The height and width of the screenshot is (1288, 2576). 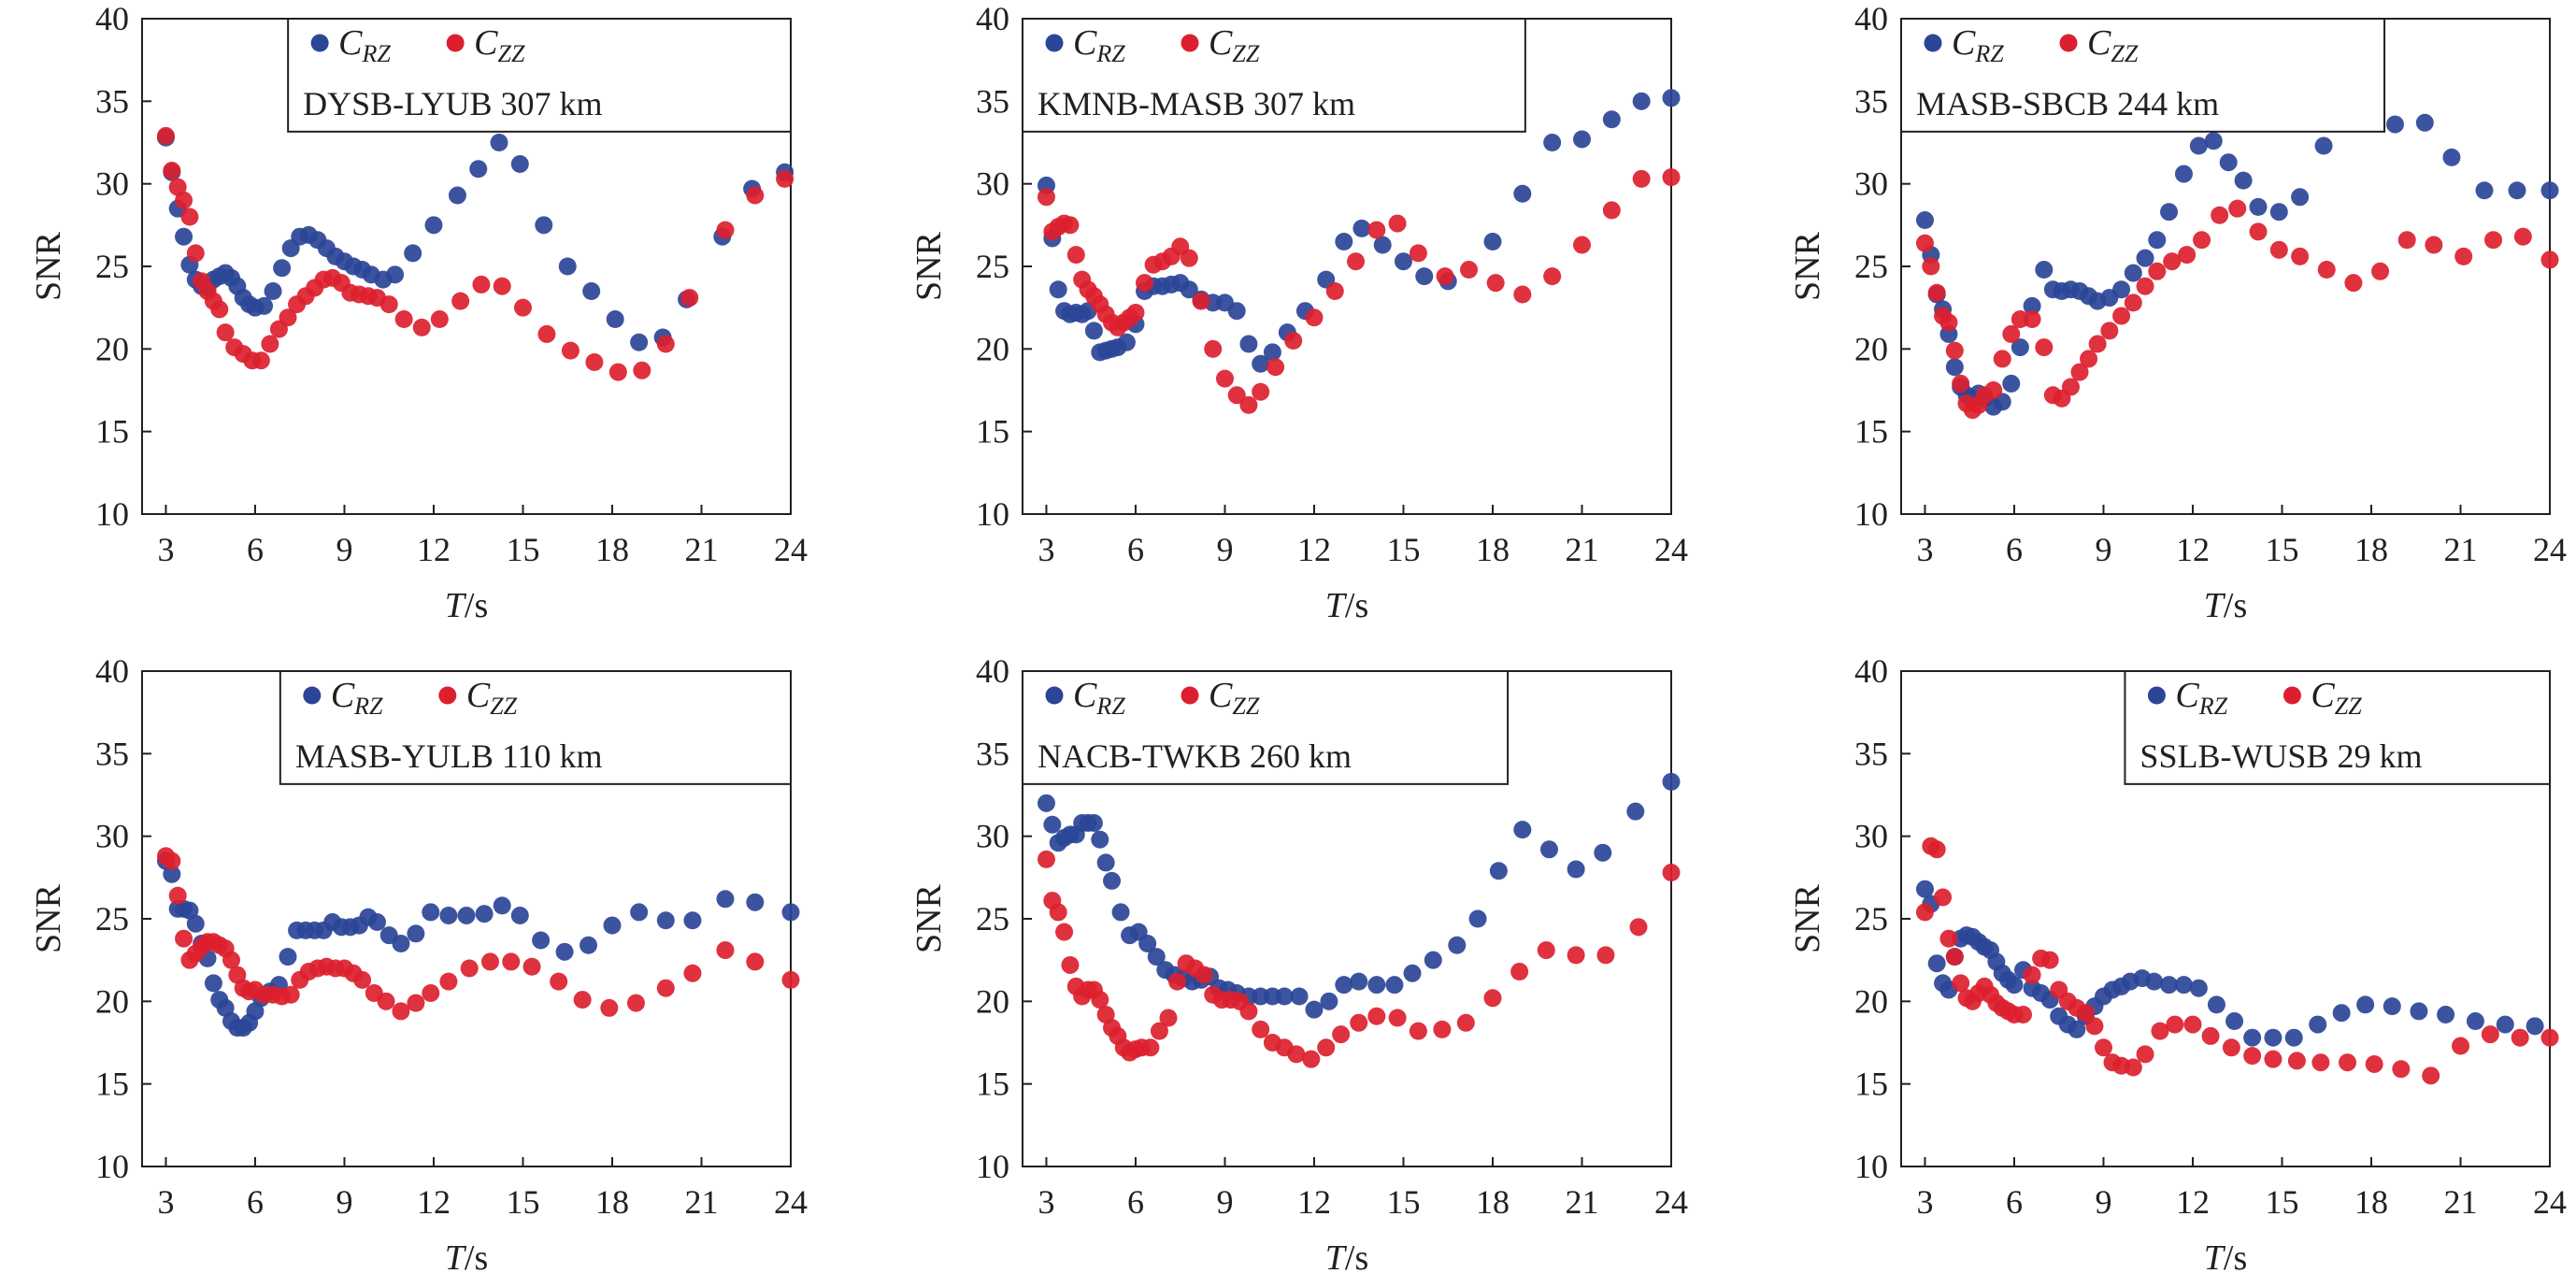 What do you see at coordinates (478, 945) in the screenshot?
I see `series-crz` at bounding box center [478, 945].